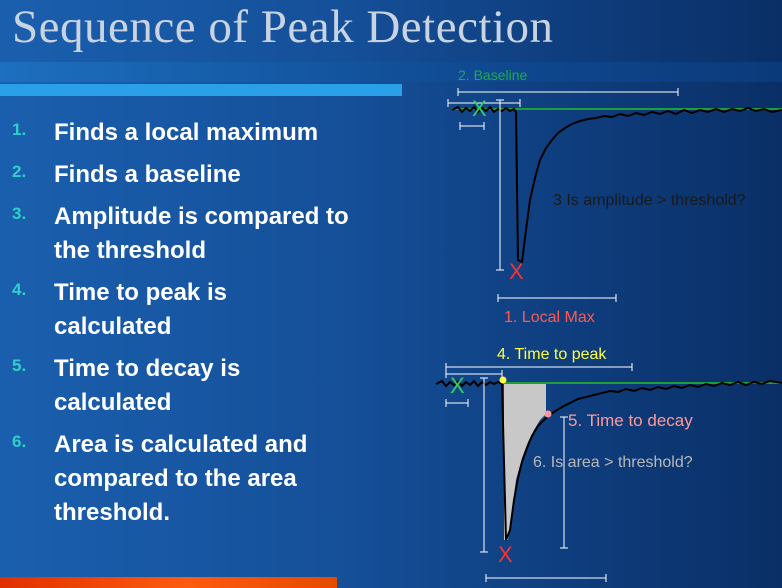  Describe the element at coordinates (503, 380) in the screenshot. I see `peak-start-dot` at that location.